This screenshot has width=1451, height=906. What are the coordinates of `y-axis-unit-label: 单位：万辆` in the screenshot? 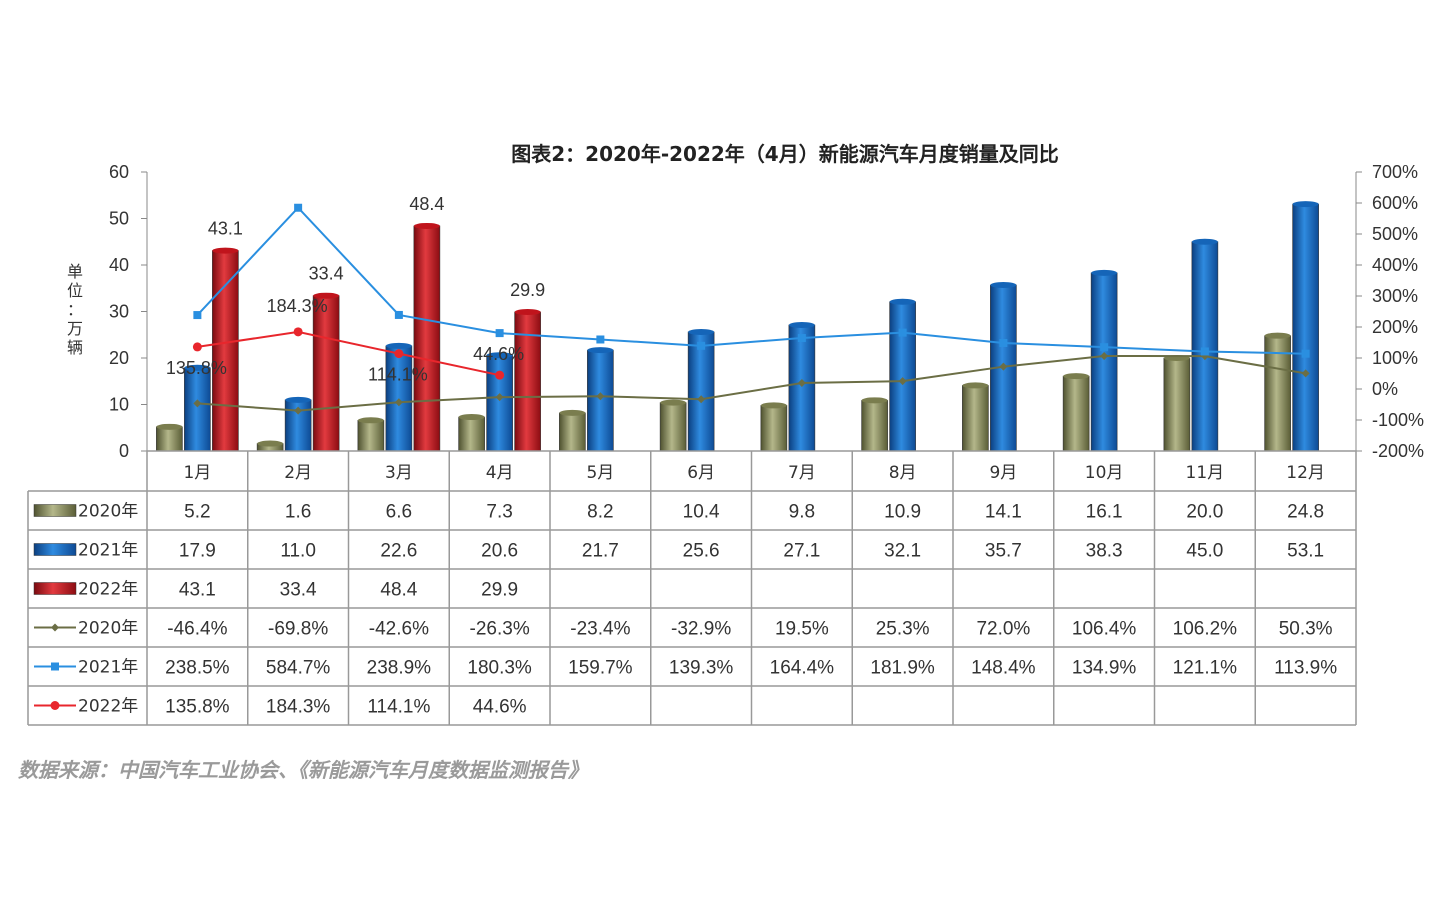 It's located at (75, 309).